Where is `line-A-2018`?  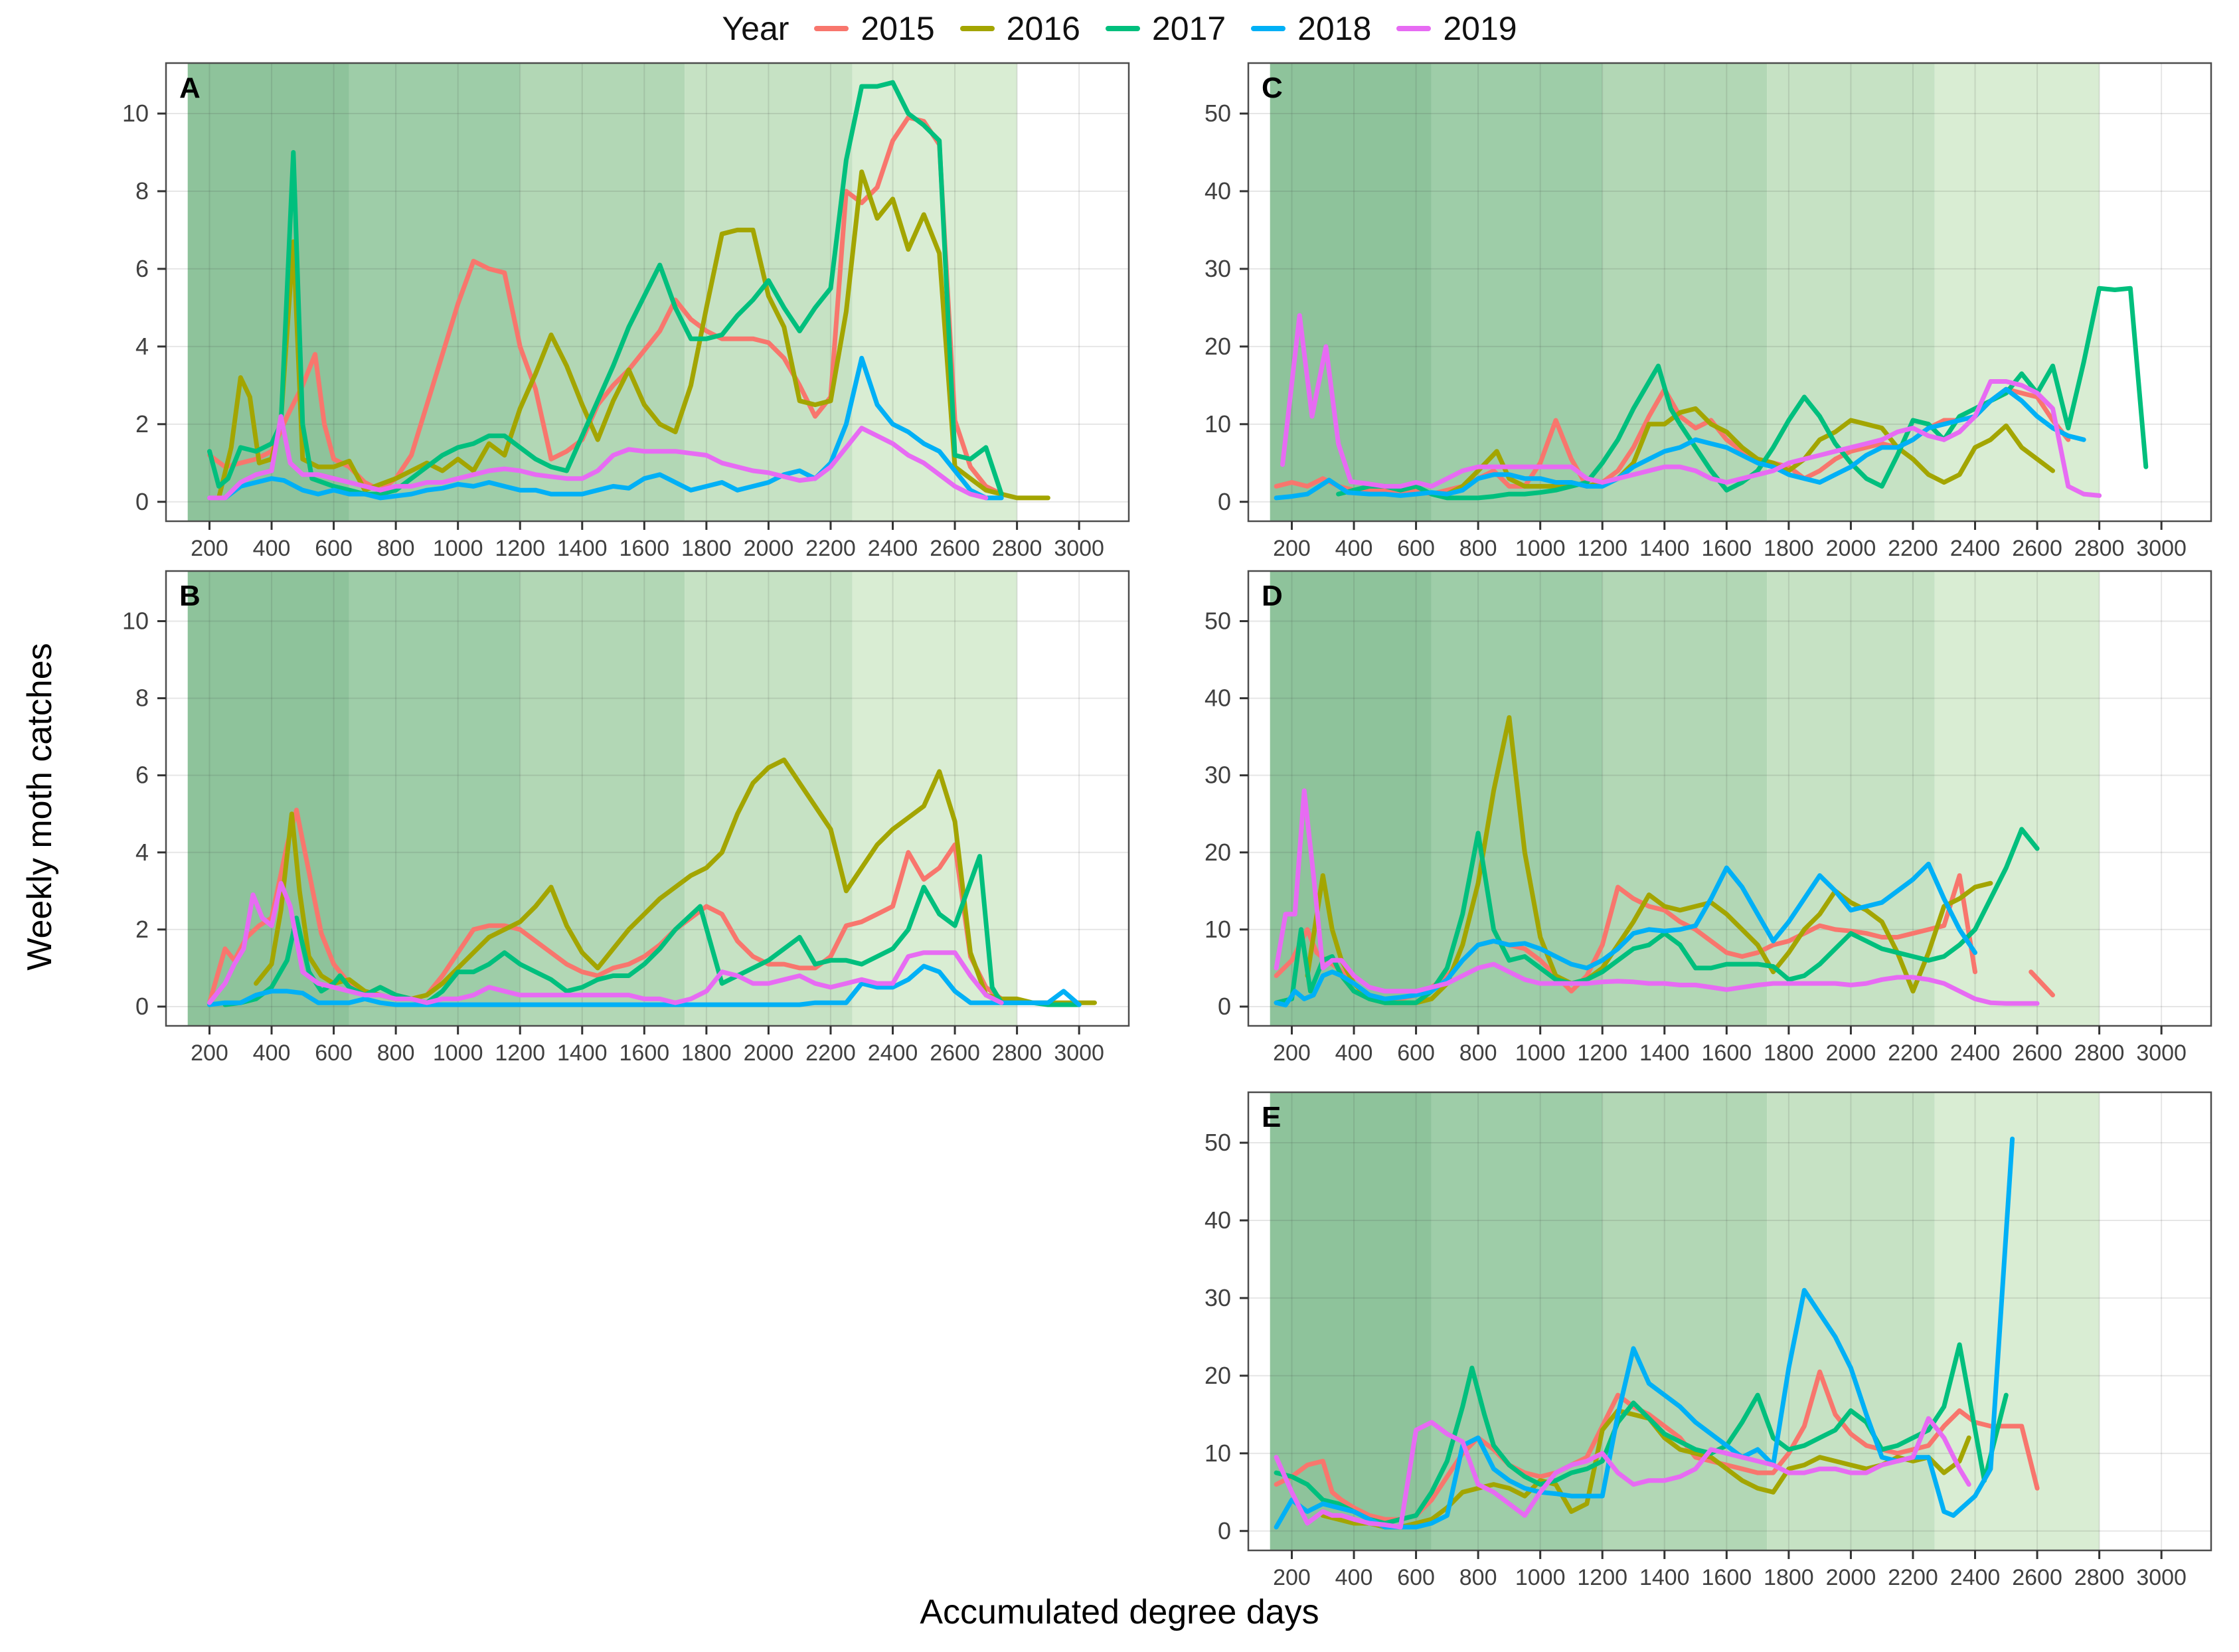
line-A-2018 is located at coordinates (613, 428).